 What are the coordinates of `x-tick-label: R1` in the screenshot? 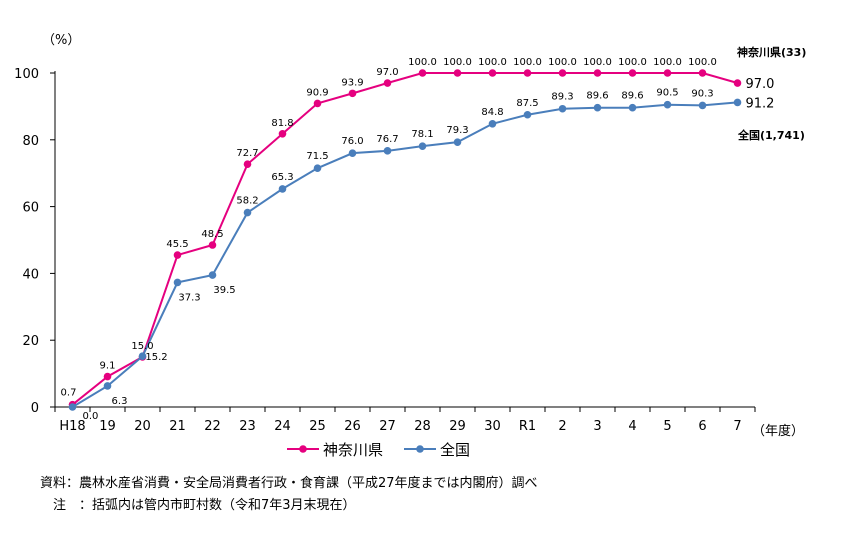 It's located at (527, 426).